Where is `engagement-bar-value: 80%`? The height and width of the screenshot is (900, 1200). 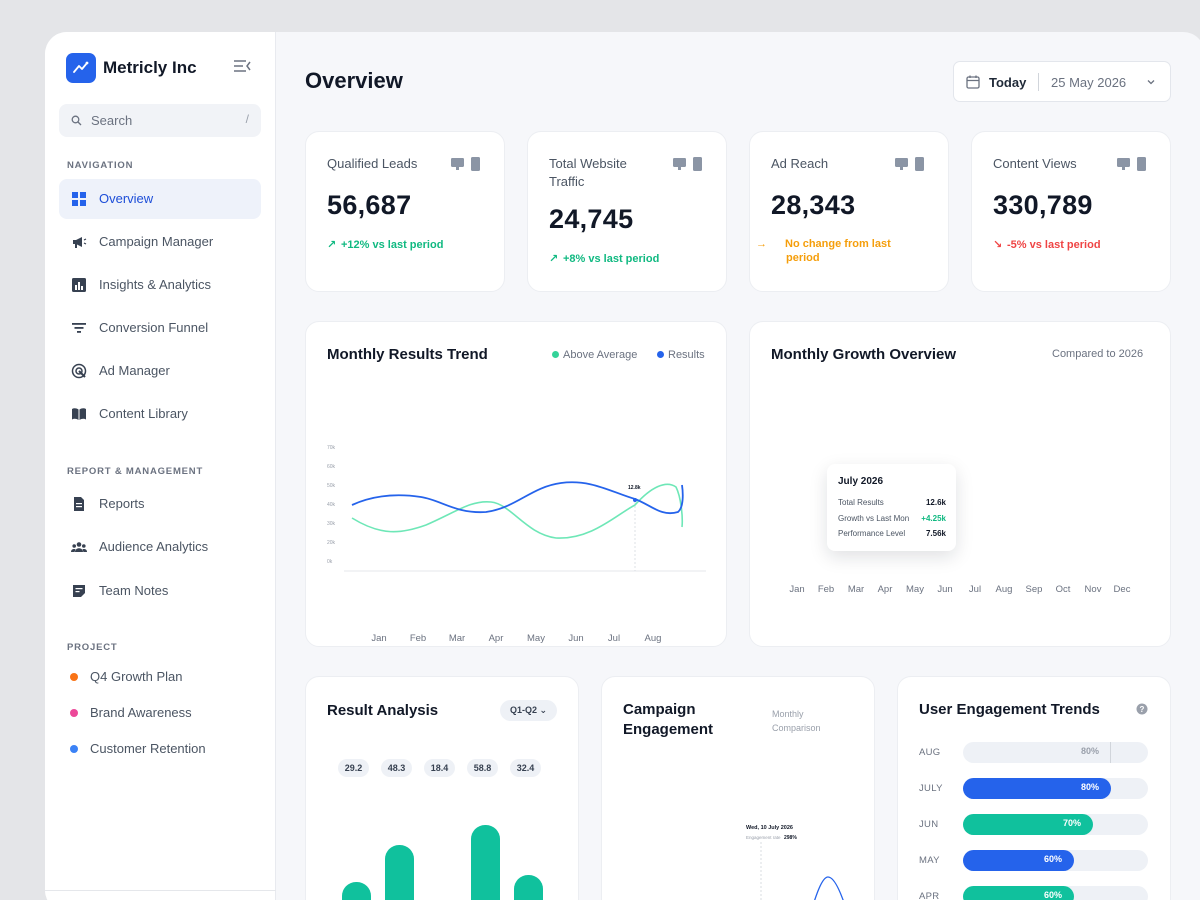 engagement-bar-value: 80% is located at coordinates (1090, 787).